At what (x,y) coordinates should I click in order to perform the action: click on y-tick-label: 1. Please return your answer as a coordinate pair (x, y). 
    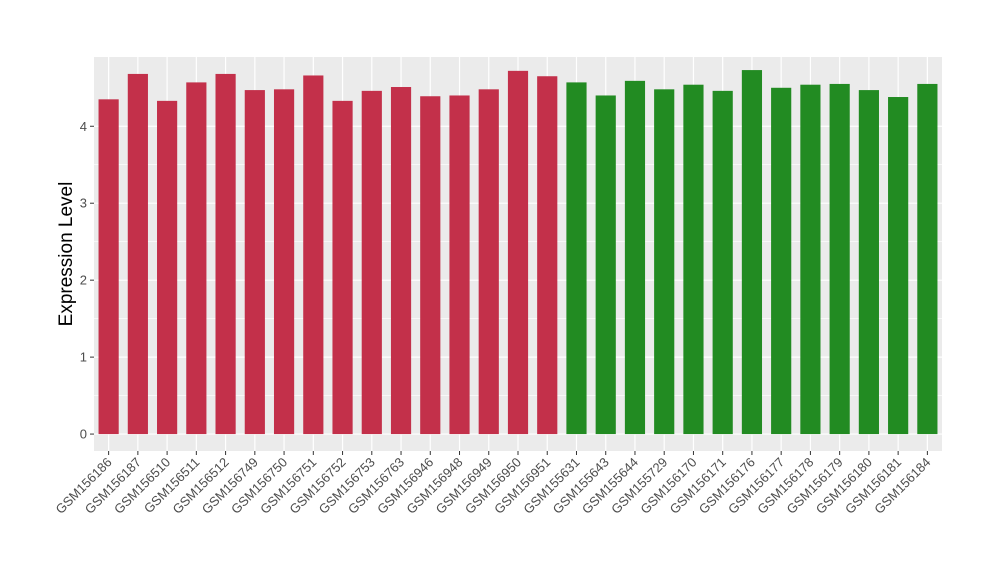
    Looking at the image, I should click on (83, 357).